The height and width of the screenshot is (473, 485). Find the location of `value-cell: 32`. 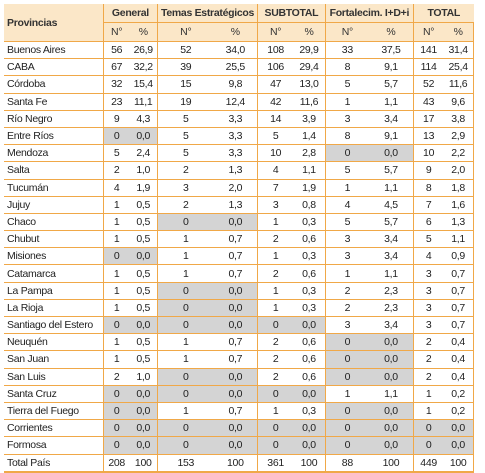

value-cell: 32 is located at coordinates (116, 84).